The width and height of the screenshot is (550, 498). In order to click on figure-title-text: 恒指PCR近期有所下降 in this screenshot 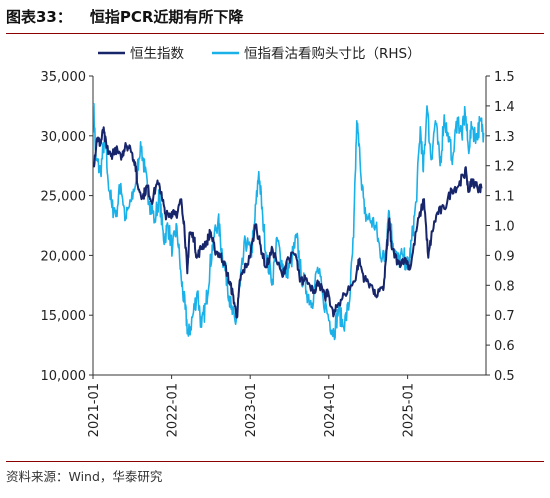, I will do `click(166, 17)`.